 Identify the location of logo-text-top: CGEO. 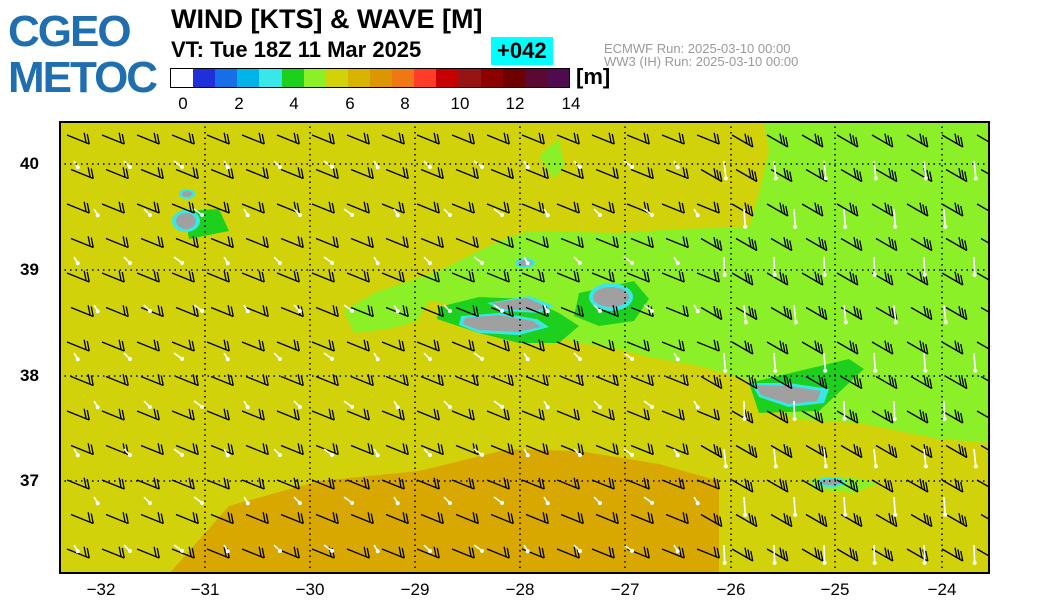
(70, 31).